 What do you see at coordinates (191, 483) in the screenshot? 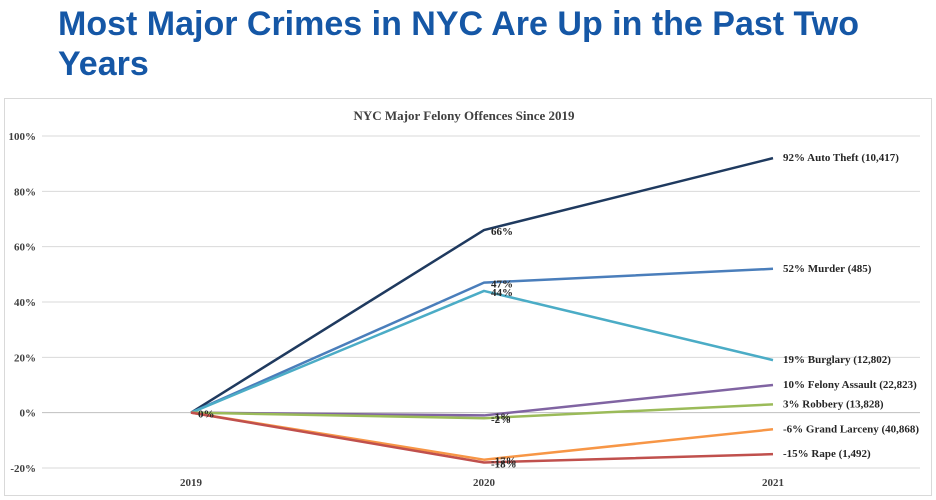
I see `x-tick-label: 2019` at bounding box center [191, 483].